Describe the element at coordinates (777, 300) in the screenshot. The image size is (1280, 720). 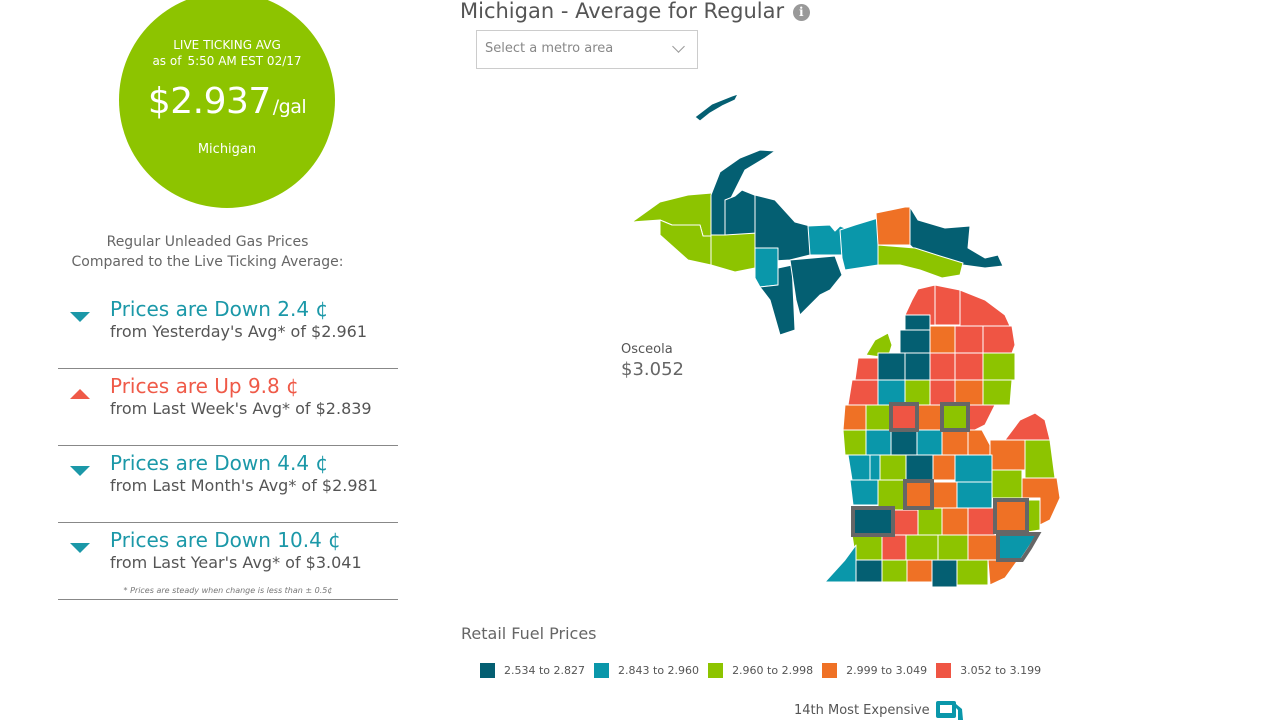
I see `county-menominee` at that location.